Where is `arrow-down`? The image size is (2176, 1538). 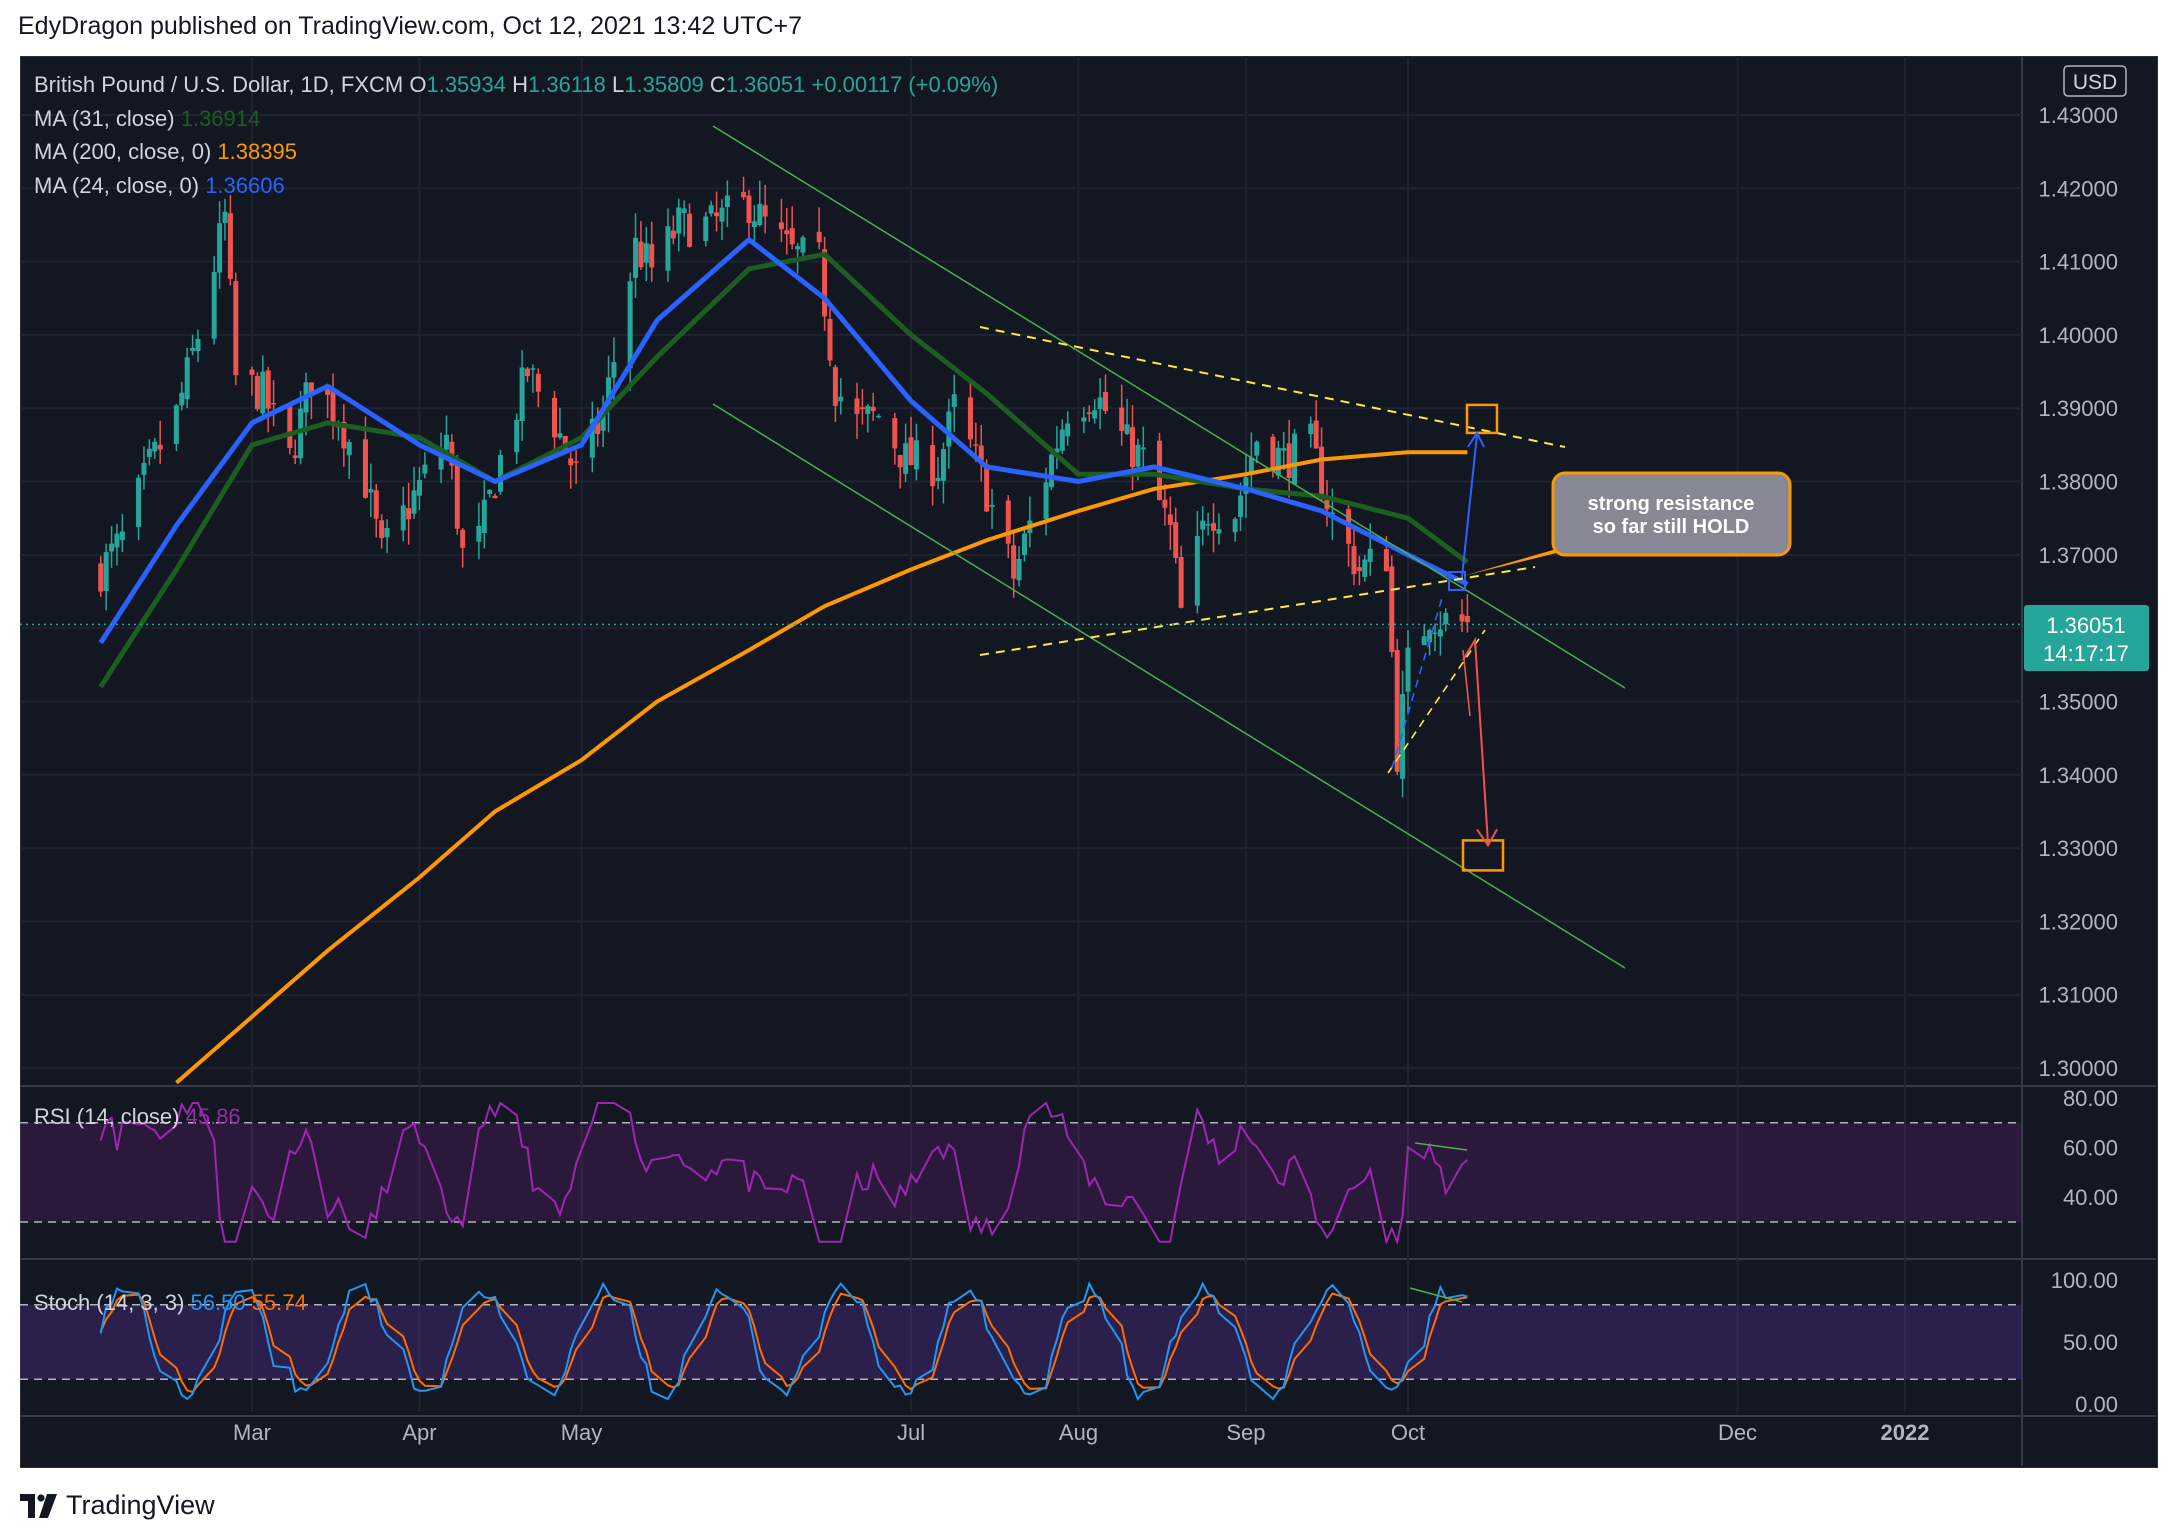 arrow-down is located at coordinates (1475, 740).